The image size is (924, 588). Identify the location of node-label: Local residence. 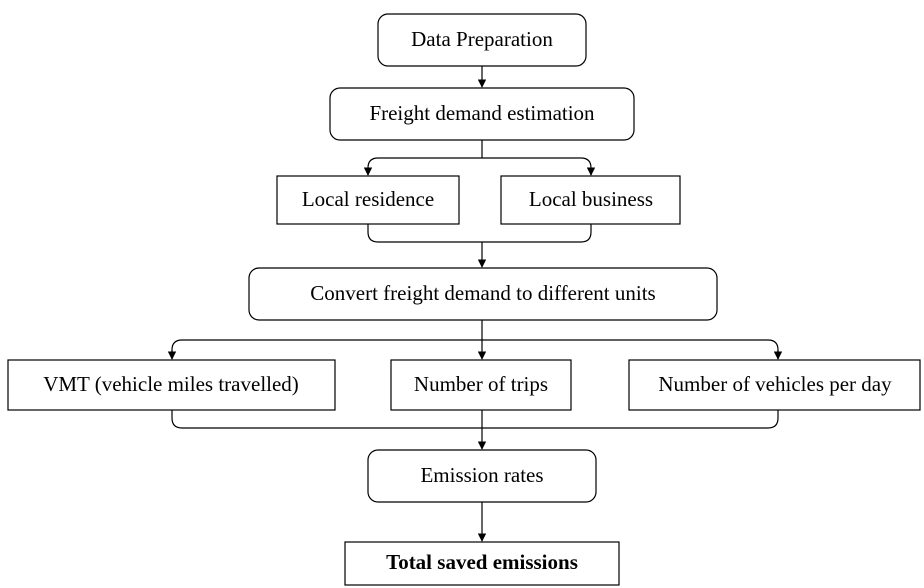
(368, 199).